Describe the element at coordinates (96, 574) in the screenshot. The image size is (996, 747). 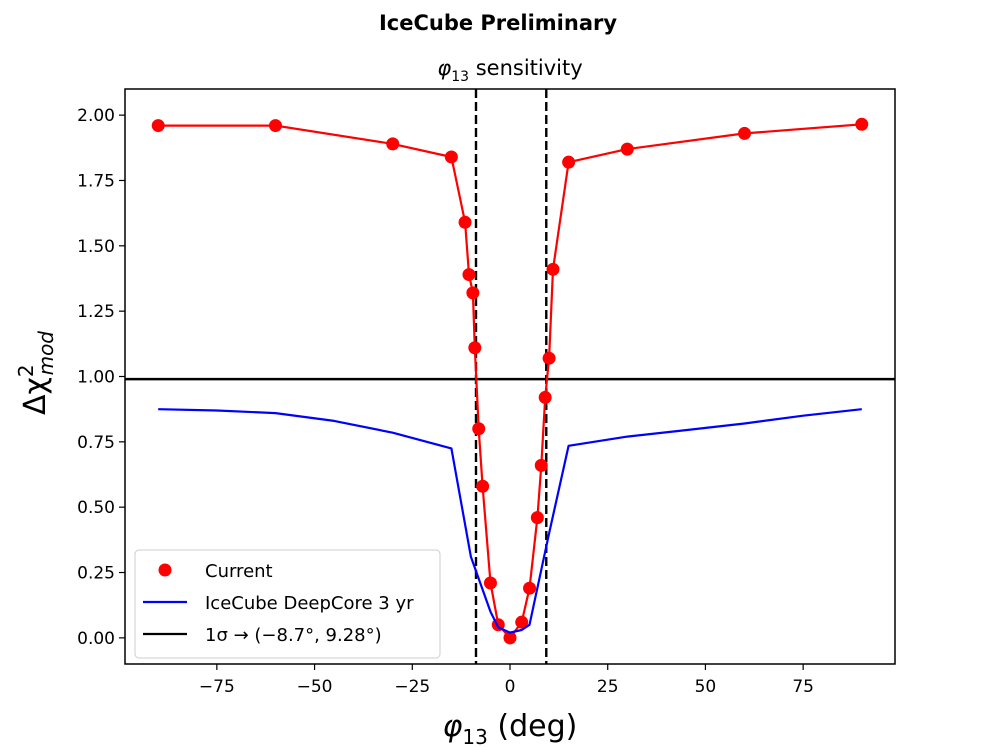
I see `y-tick-label-1: 0.25` at that location.